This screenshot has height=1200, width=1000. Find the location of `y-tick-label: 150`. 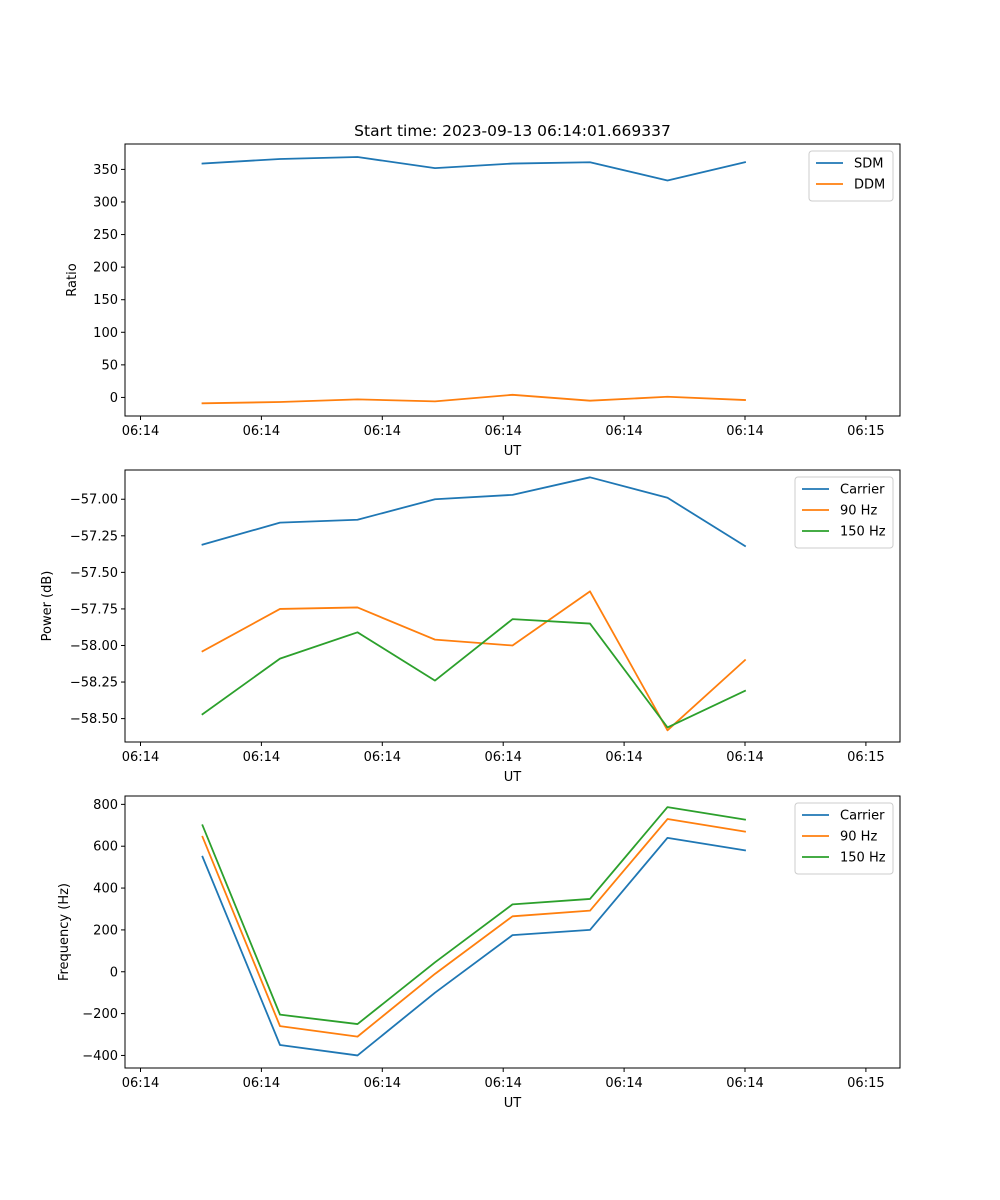

y-tick-label: 150 is located at coordinates (105, 300).